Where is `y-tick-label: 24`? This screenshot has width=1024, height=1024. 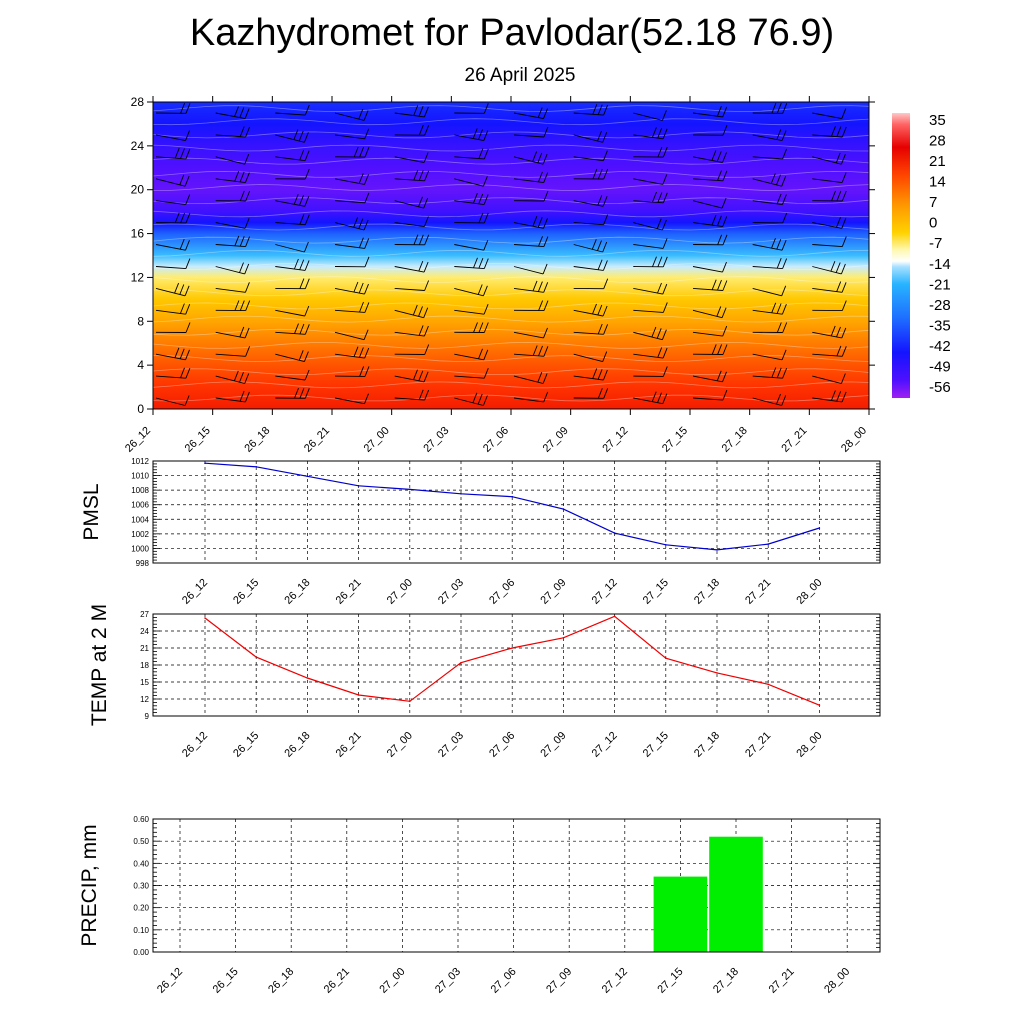 y-tick-label: 24 is located at coordinates (144, 631).